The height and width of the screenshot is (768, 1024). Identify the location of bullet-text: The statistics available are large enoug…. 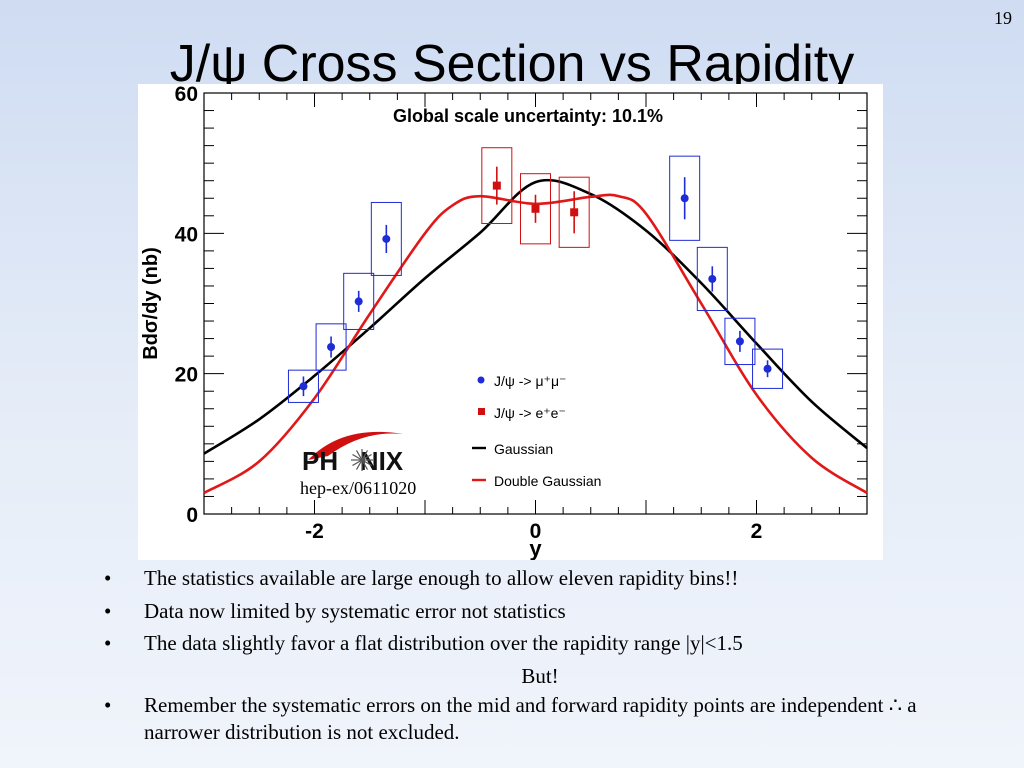
(441, 578).